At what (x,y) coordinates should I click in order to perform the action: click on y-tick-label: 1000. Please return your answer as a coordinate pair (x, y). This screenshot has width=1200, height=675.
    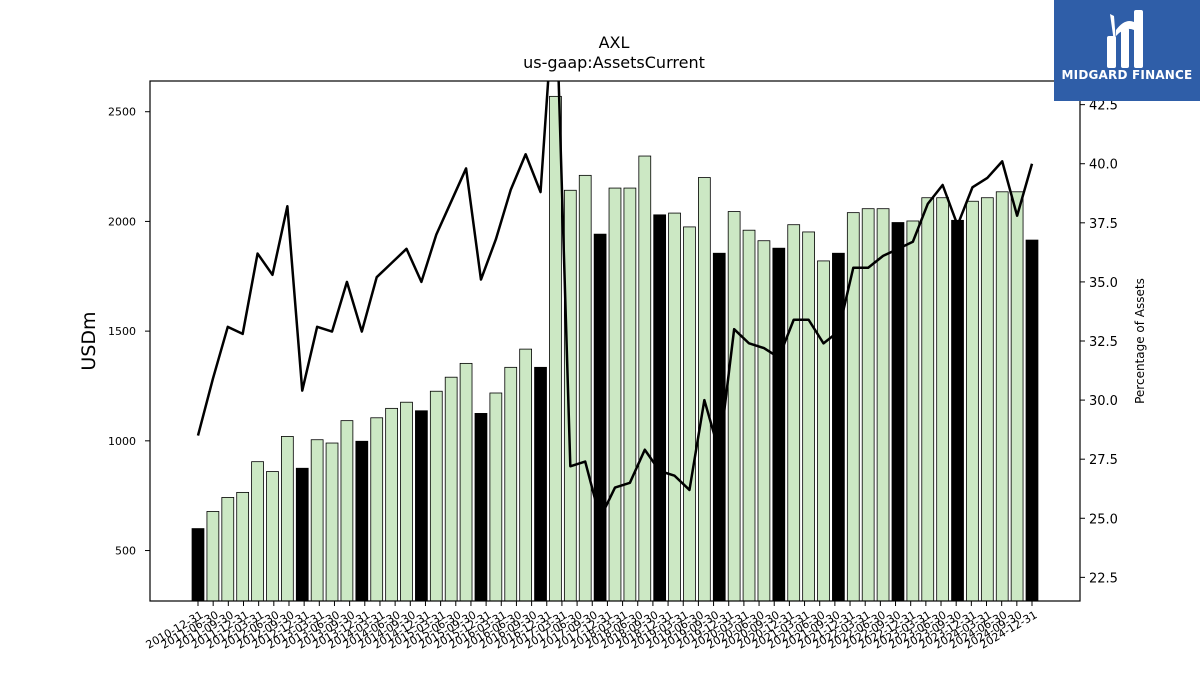
    Looking at the image, I should click on (122, 441).